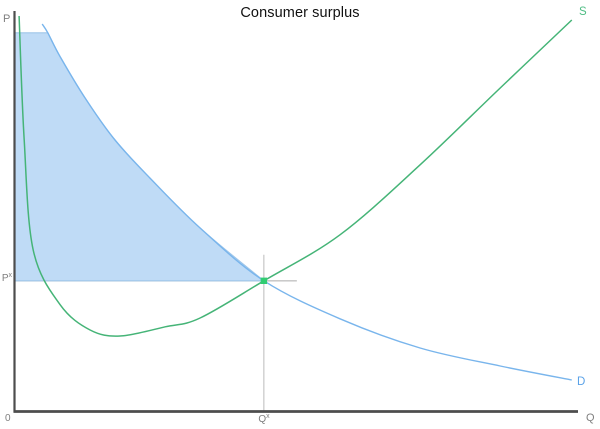  I want to click on equilibrium-quantity-label: Qx, so click(264, 419).